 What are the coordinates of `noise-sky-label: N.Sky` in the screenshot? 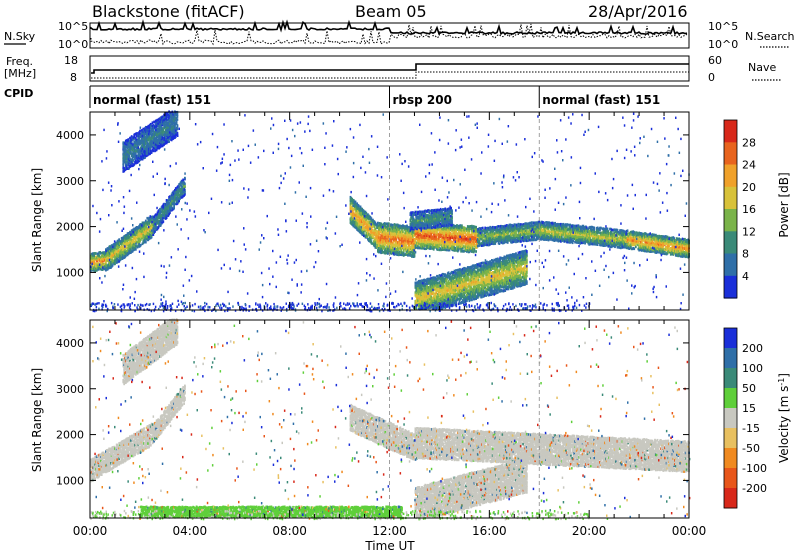 It's located at (20, 36).